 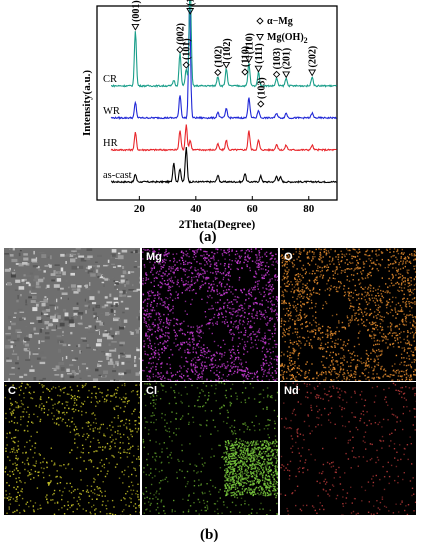 I want to click on eds-panel-c: C, so click(x=72, y=448).